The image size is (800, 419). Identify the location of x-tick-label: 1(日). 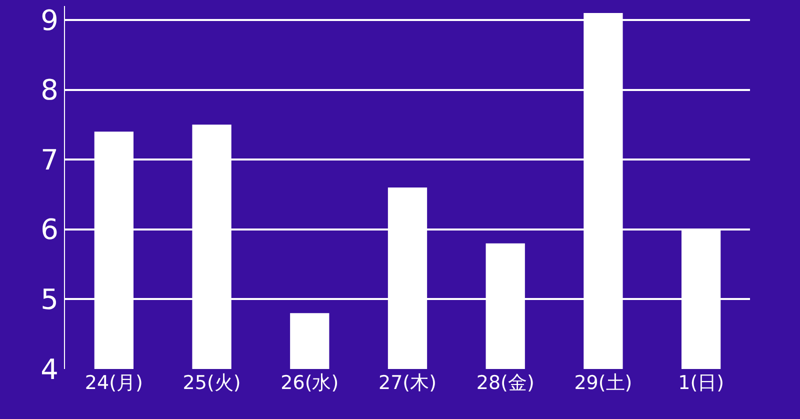
(701, 383).